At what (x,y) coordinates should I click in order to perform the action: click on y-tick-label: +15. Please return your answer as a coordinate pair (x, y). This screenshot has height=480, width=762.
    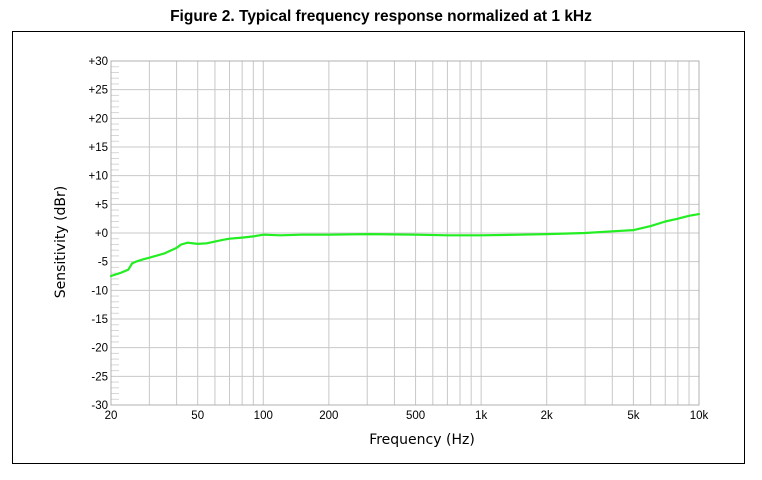
    Looking at the image, I should click on (98, 148).